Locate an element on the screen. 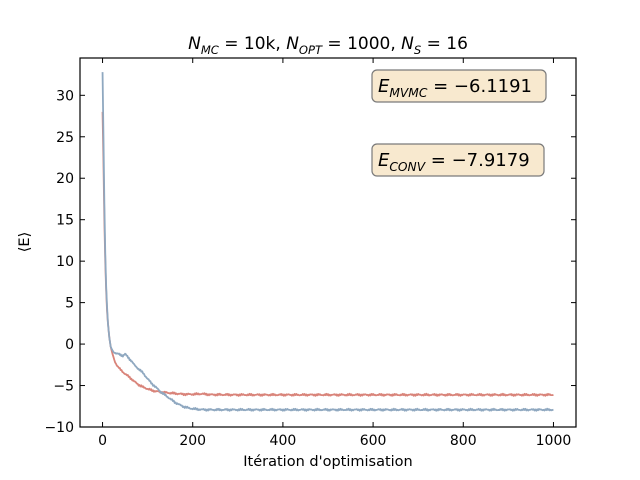 The width and height of the screenshot is (640, 480). x-tick-label: 1000 is located at coordinates (554, 441).